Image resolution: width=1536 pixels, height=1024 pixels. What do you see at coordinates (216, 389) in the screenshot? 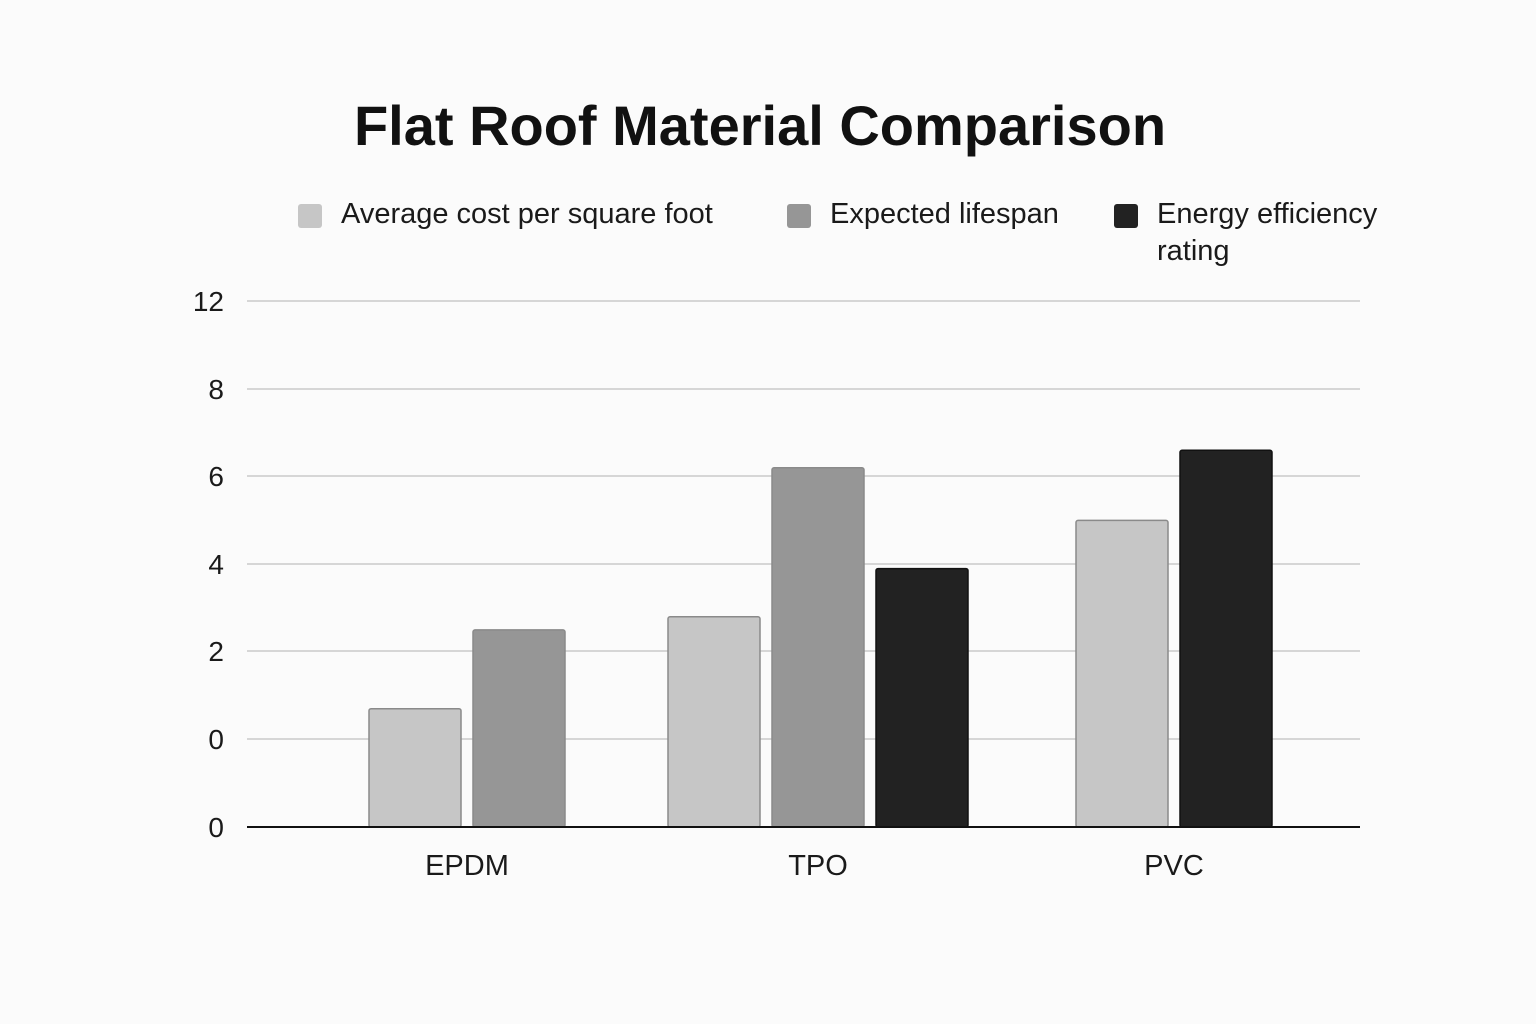
I see `y-tick-label: 8` at bounding box center [216, 389].